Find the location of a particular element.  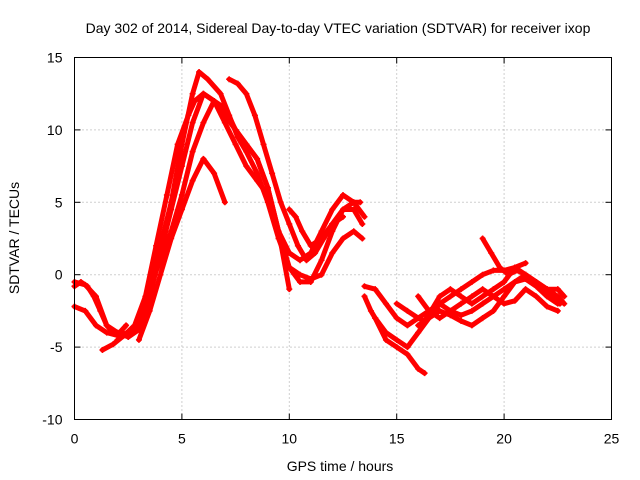

x-tick-label: 10 is located at coordinates (290, 439).